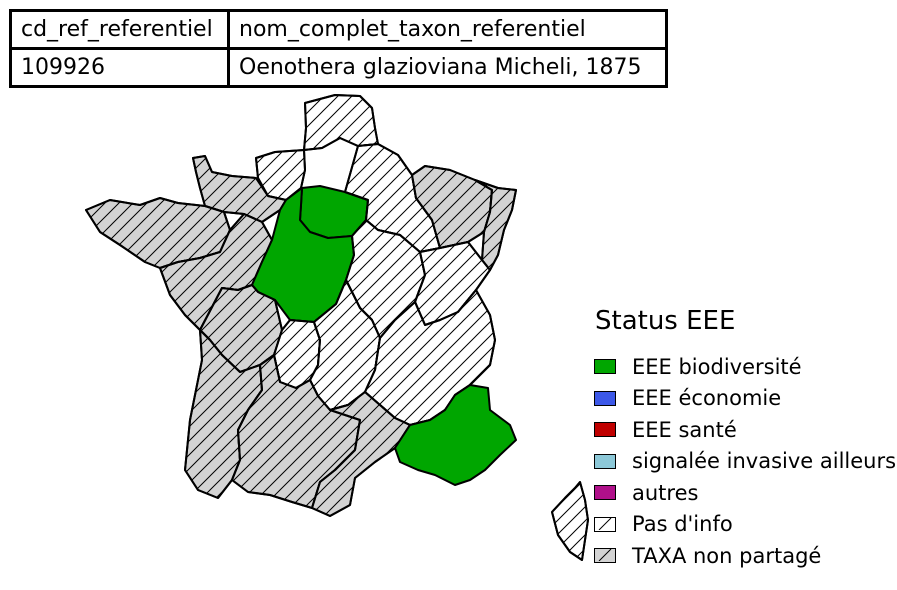 Image resolution: width=897 pixels, height=590 pixels. Describe the element at coordinates (764, 461) in the screenshot. I see `legend-label: signalée invasive ailleurs` at that location.